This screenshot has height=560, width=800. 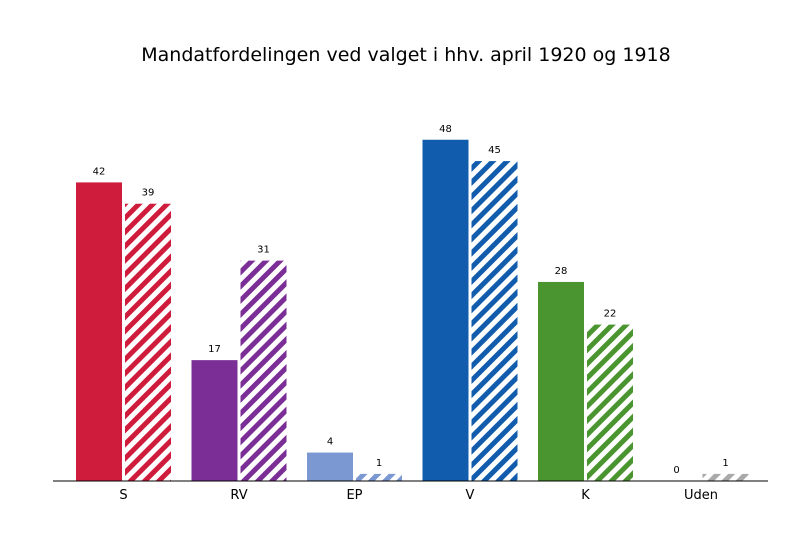 I want to click on value-label-rv-series-1: 17, so click(x=214, y=349).